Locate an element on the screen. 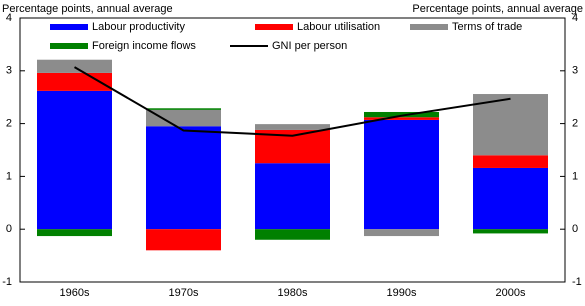 The image size is (585, 306). y-tick-label: 1 is located at coordinates (9, 176).